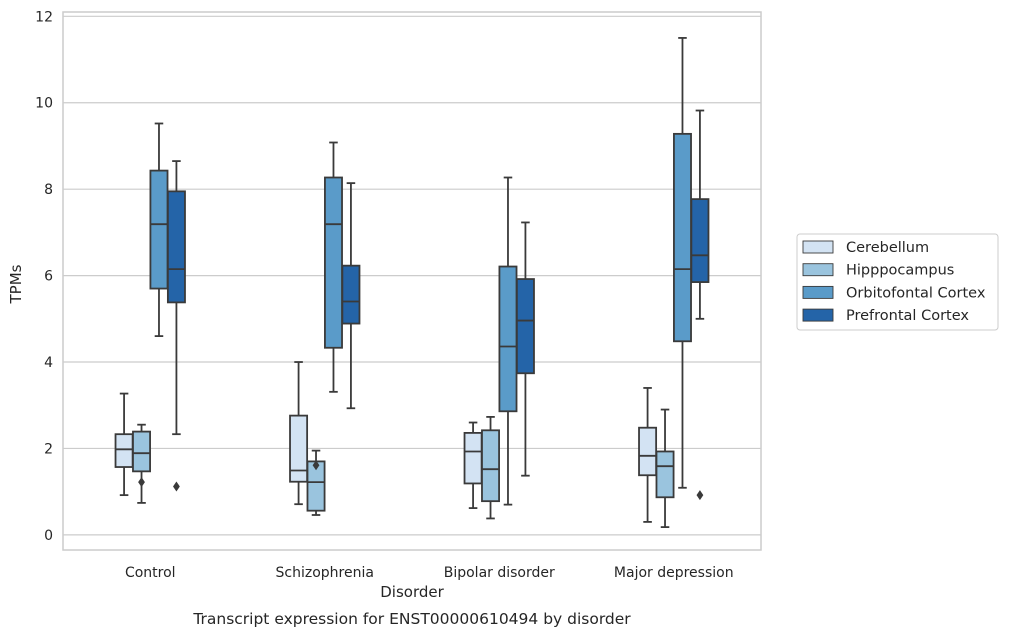 This screenshot has width=1009, height=637. Describe the element at coordinates (916, 293) in the screenshot. I see `legend-label: Orbitofontal Cortex` at that location.